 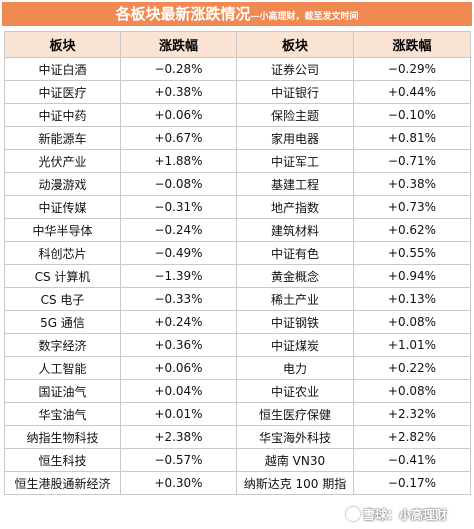 What do you see at coordinates (237, 138) in the screenshot?
I see `table-row: 新能源车 +0.67% 家用电器 +0.81%` at bounding box center [237, 138].